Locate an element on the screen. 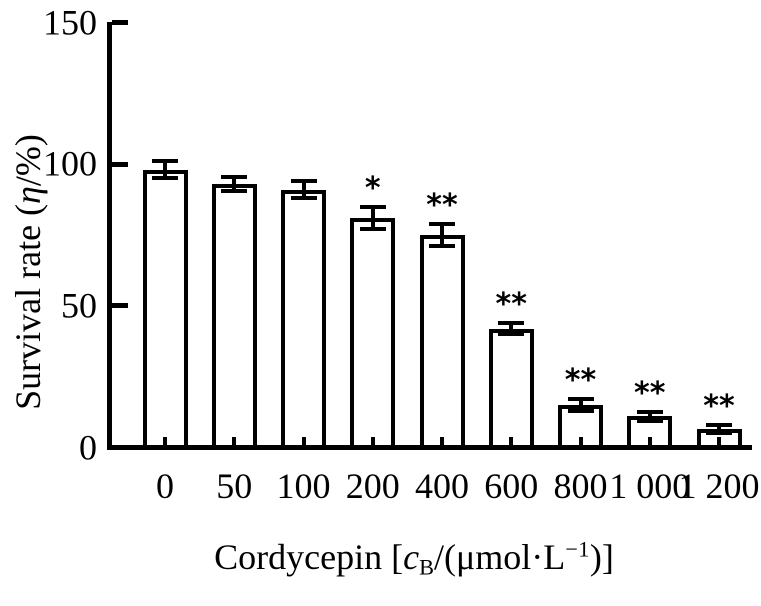 The width and height of the screenshot is (761, 606). x-axis-title: Cordycepin [cB/(μmol·L−1)] is located at coordinates (414, 558).